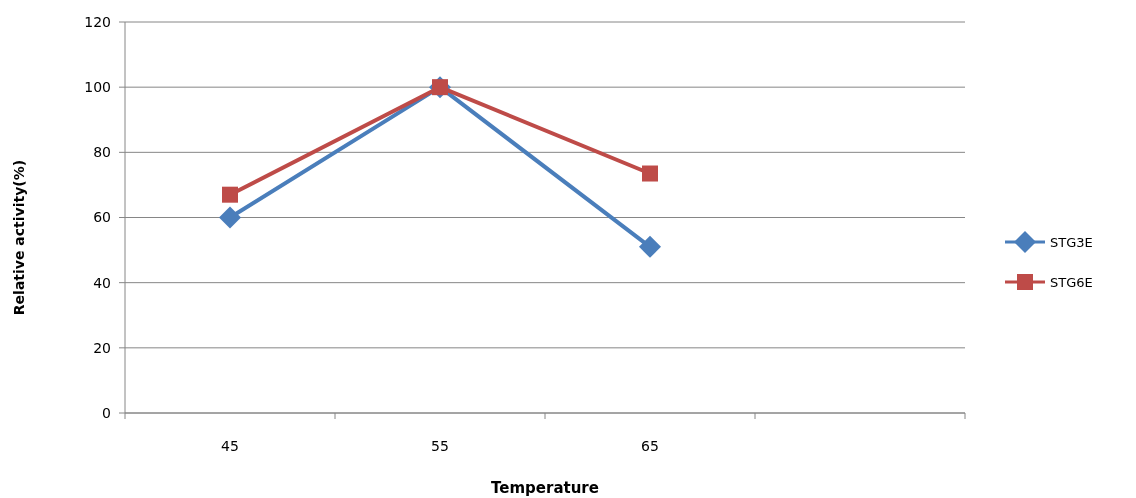 Image resolution: width=1136 pixels, height=498 pixels. Describe the element at coordinates (230, 446) in the screenshot. I see `x-tick-label: 45` at that location.